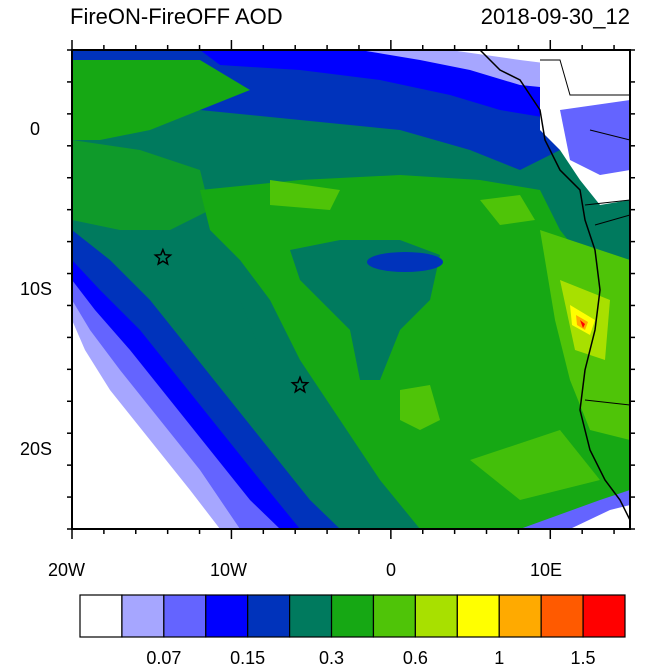  Describe the element at coordinates (36, 289) in the screenshot. I see `y-tick-label: 10S` at that location.